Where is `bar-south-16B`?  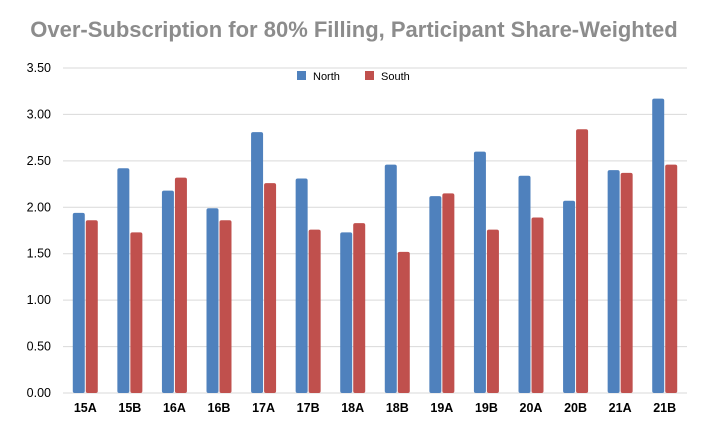 bar-south-16B is located at coordinates (225, 306).